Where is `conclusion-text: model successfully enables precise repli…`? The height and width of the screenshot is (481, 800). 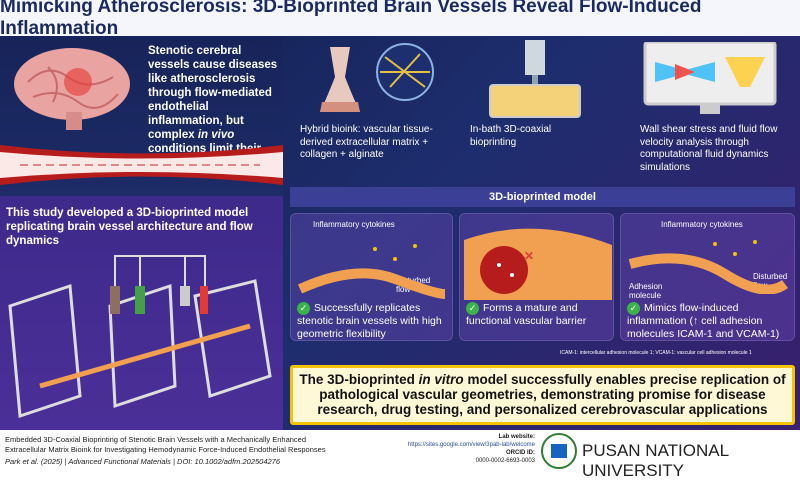 conclusion-text: model successfully enables precise repli… is located at coordinates (551, 394).